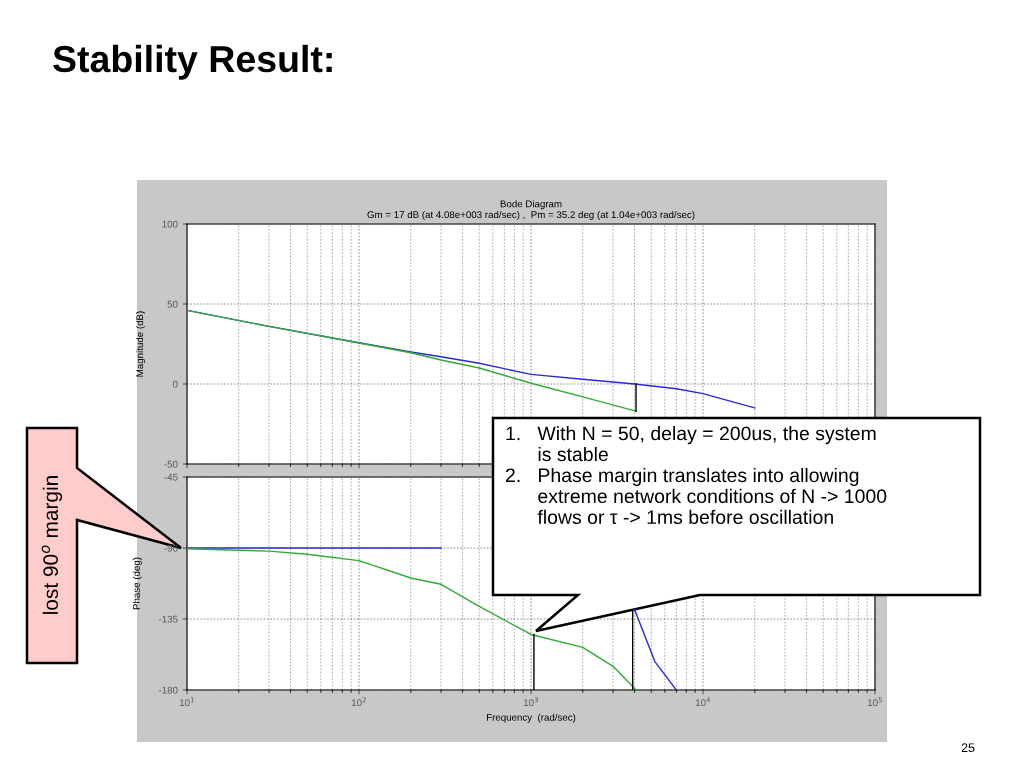 The width and height of the screenshot is (1024, 768). What do you see at coordinates (192, 62) in the screenshot?
I see `text: Stability Result:` at bounding box center [192, 62].